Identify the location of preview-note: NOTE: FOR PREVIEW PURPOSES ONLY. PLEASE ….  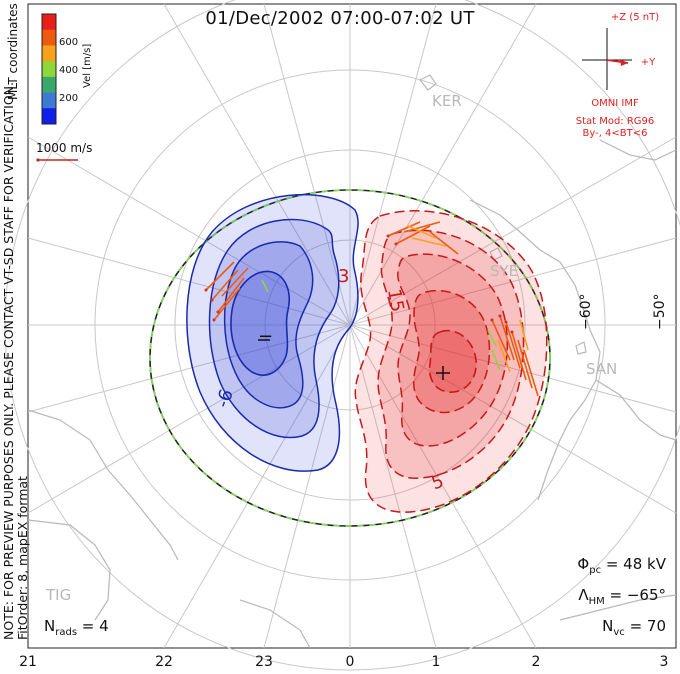
(15, 361).